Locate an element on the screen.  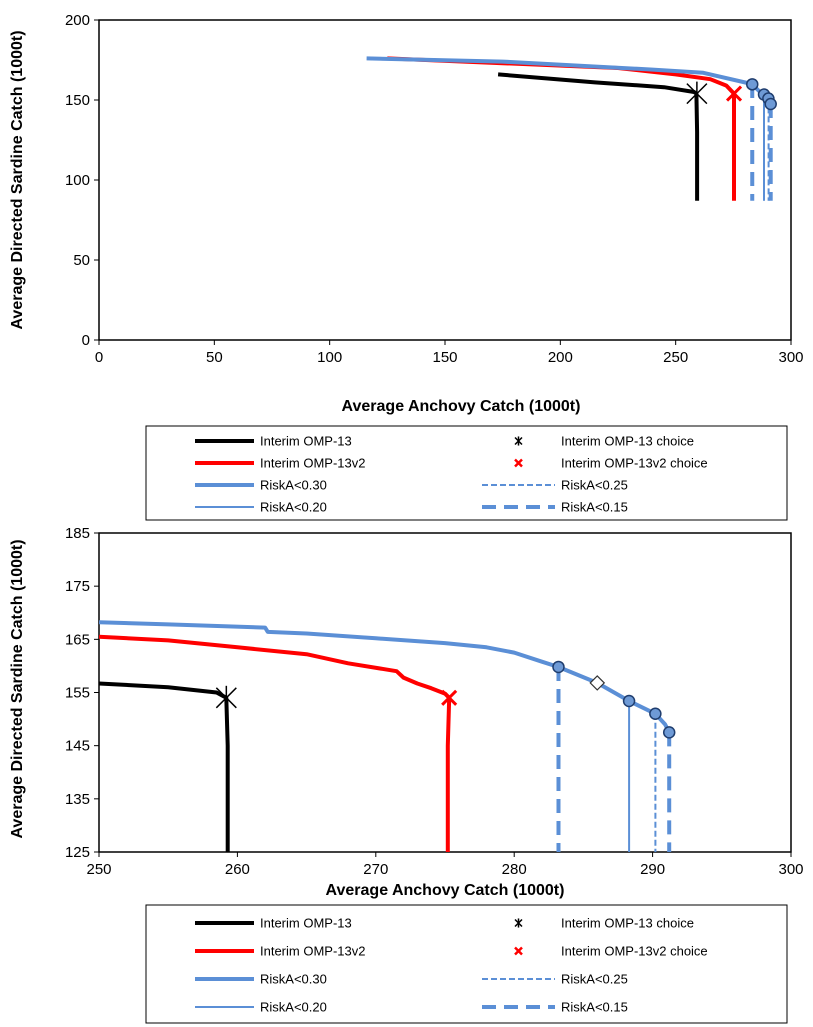
x-tick-label: 290 is located at coordinates (652, 869).